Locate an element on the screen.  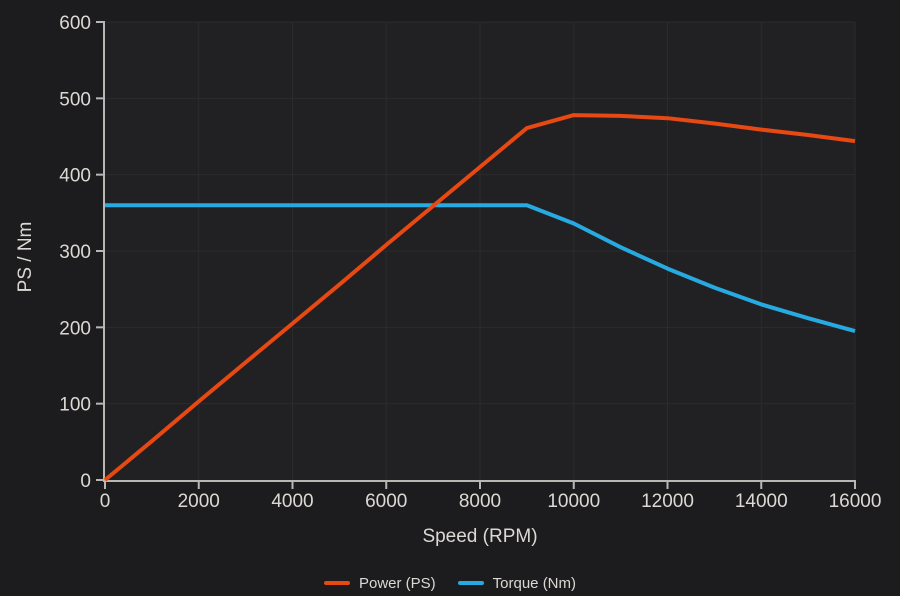
legend-label-power: Power (PS) is located at coordinates (397, 583).